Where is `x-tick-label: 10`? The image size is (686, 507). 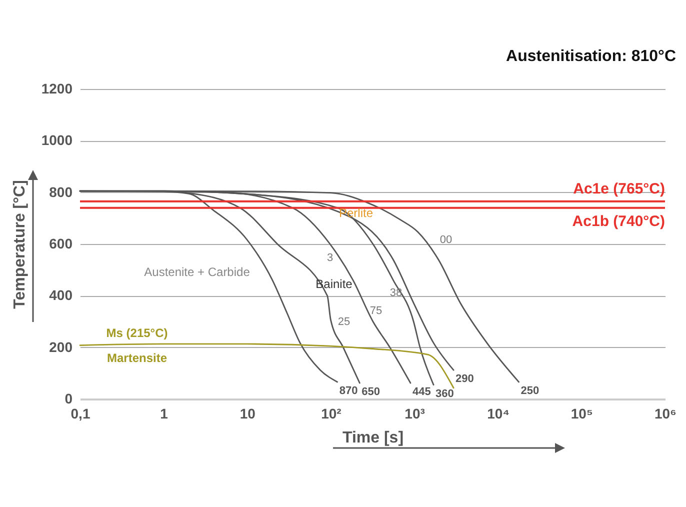
x-tick-label: 10 is located at coordinates (248, 414).